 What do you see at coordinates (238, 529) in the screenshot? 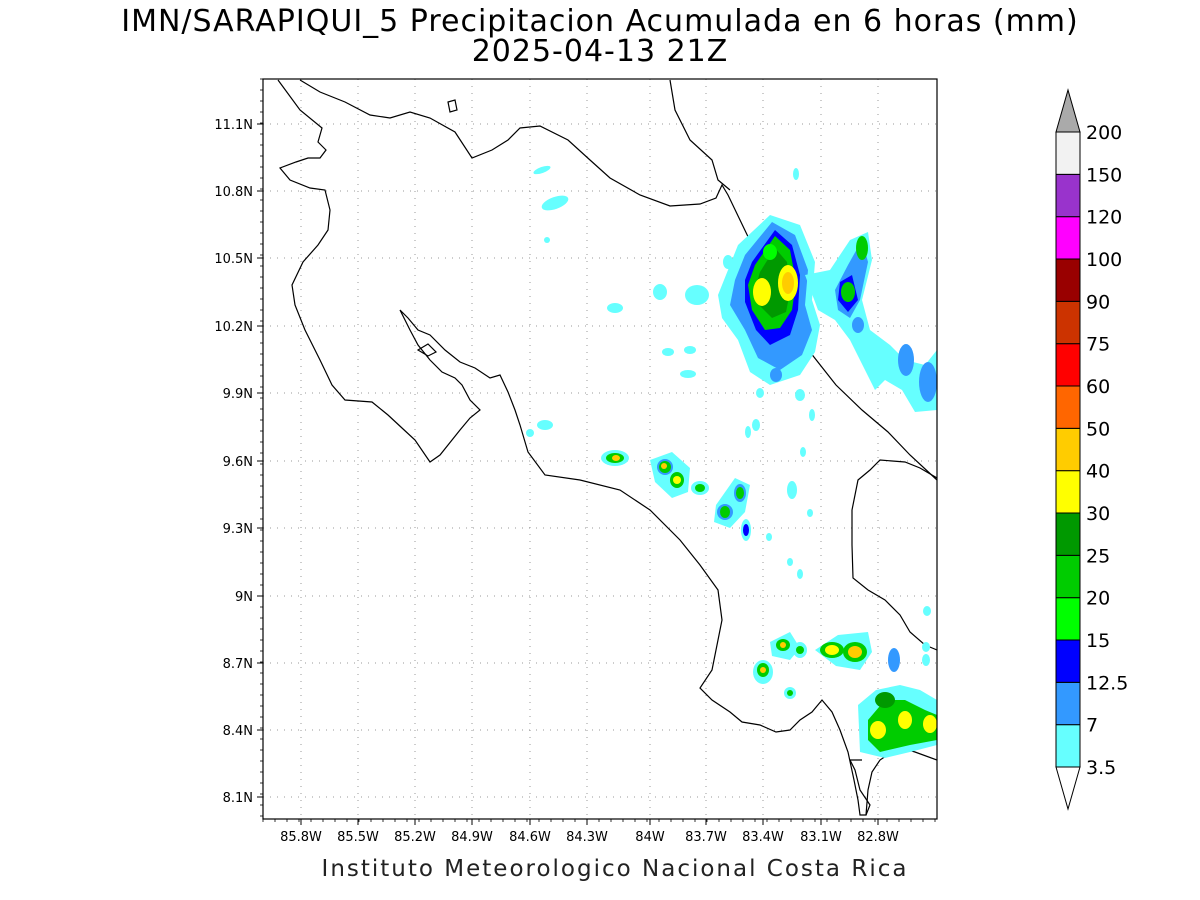
I see `lat-tick-label: 9.3N` at bounding box center [238, 529].